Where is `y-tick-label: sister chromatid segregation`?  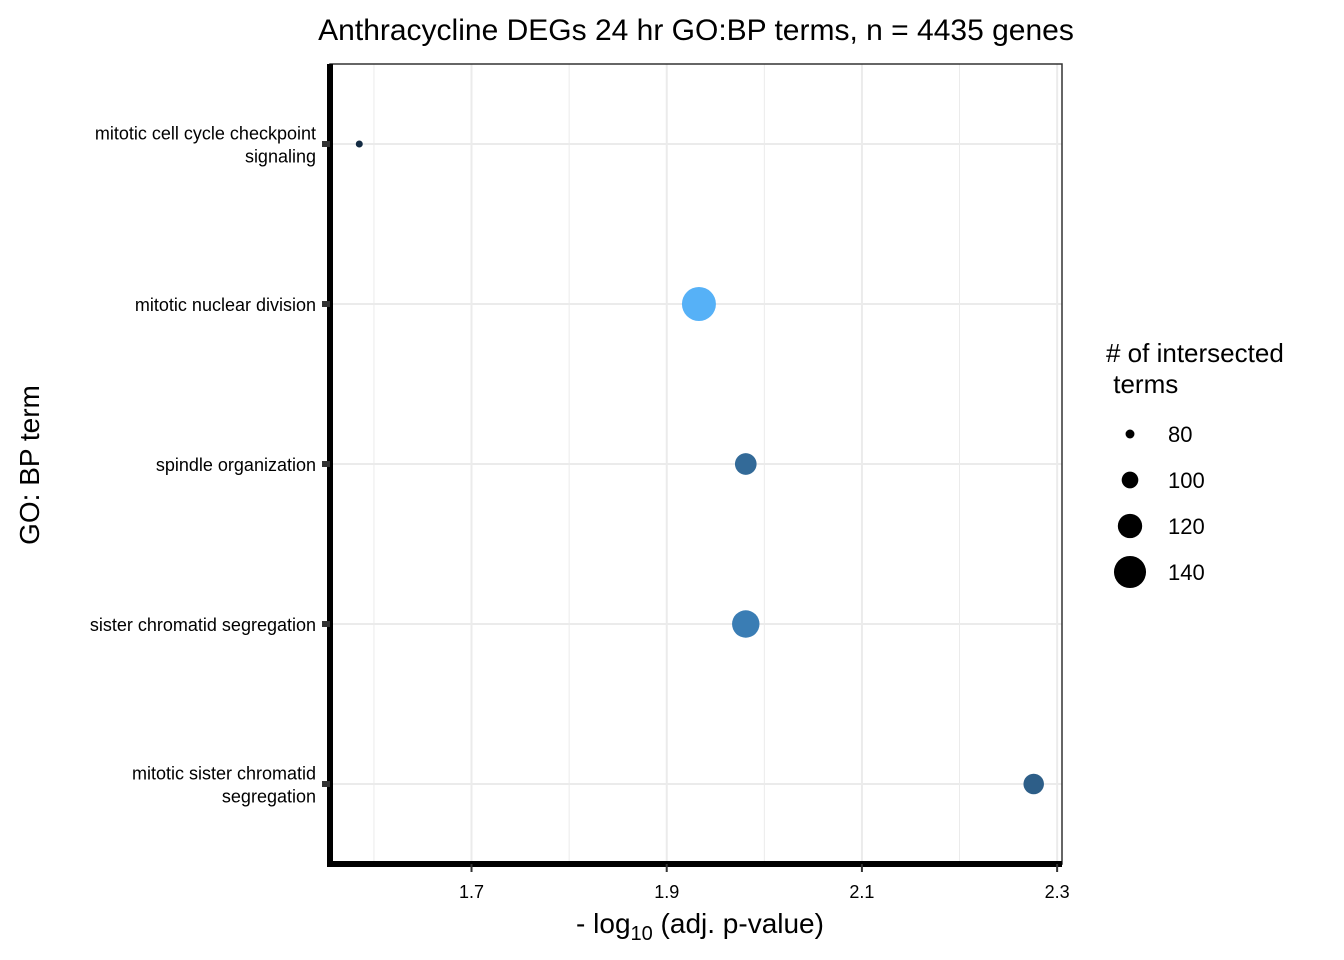
y-tick-label: sister chromatid segregation is located at coordinates (203, 625).